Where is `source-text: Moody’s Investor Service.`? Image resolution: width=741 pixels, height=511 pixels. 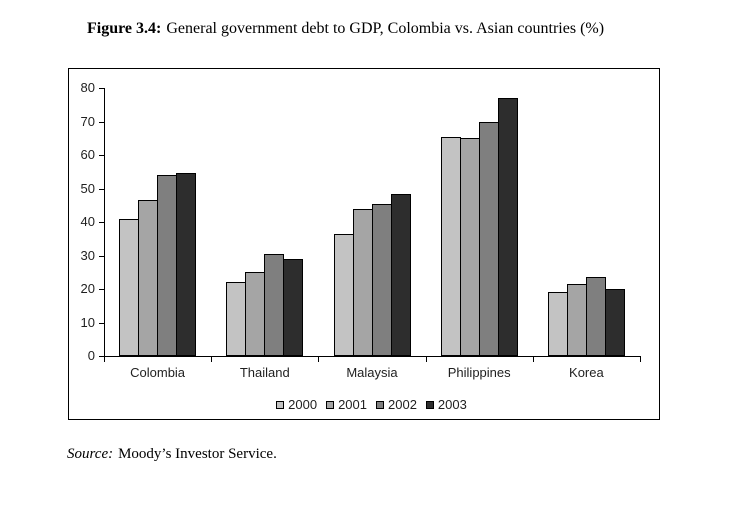 source-text: Moody’s Investor Service. is located at coordinates (197, 454).